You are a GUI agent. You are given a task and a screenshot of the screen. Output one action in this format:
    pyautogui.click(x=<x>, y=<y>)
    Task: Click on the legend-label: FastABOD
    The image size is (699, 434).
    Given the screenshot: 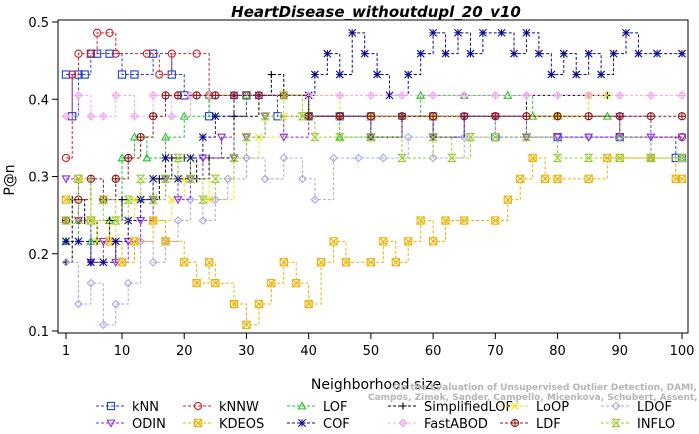 What is the action you would take?
    pyautogui.click(x=456, y=424)
    